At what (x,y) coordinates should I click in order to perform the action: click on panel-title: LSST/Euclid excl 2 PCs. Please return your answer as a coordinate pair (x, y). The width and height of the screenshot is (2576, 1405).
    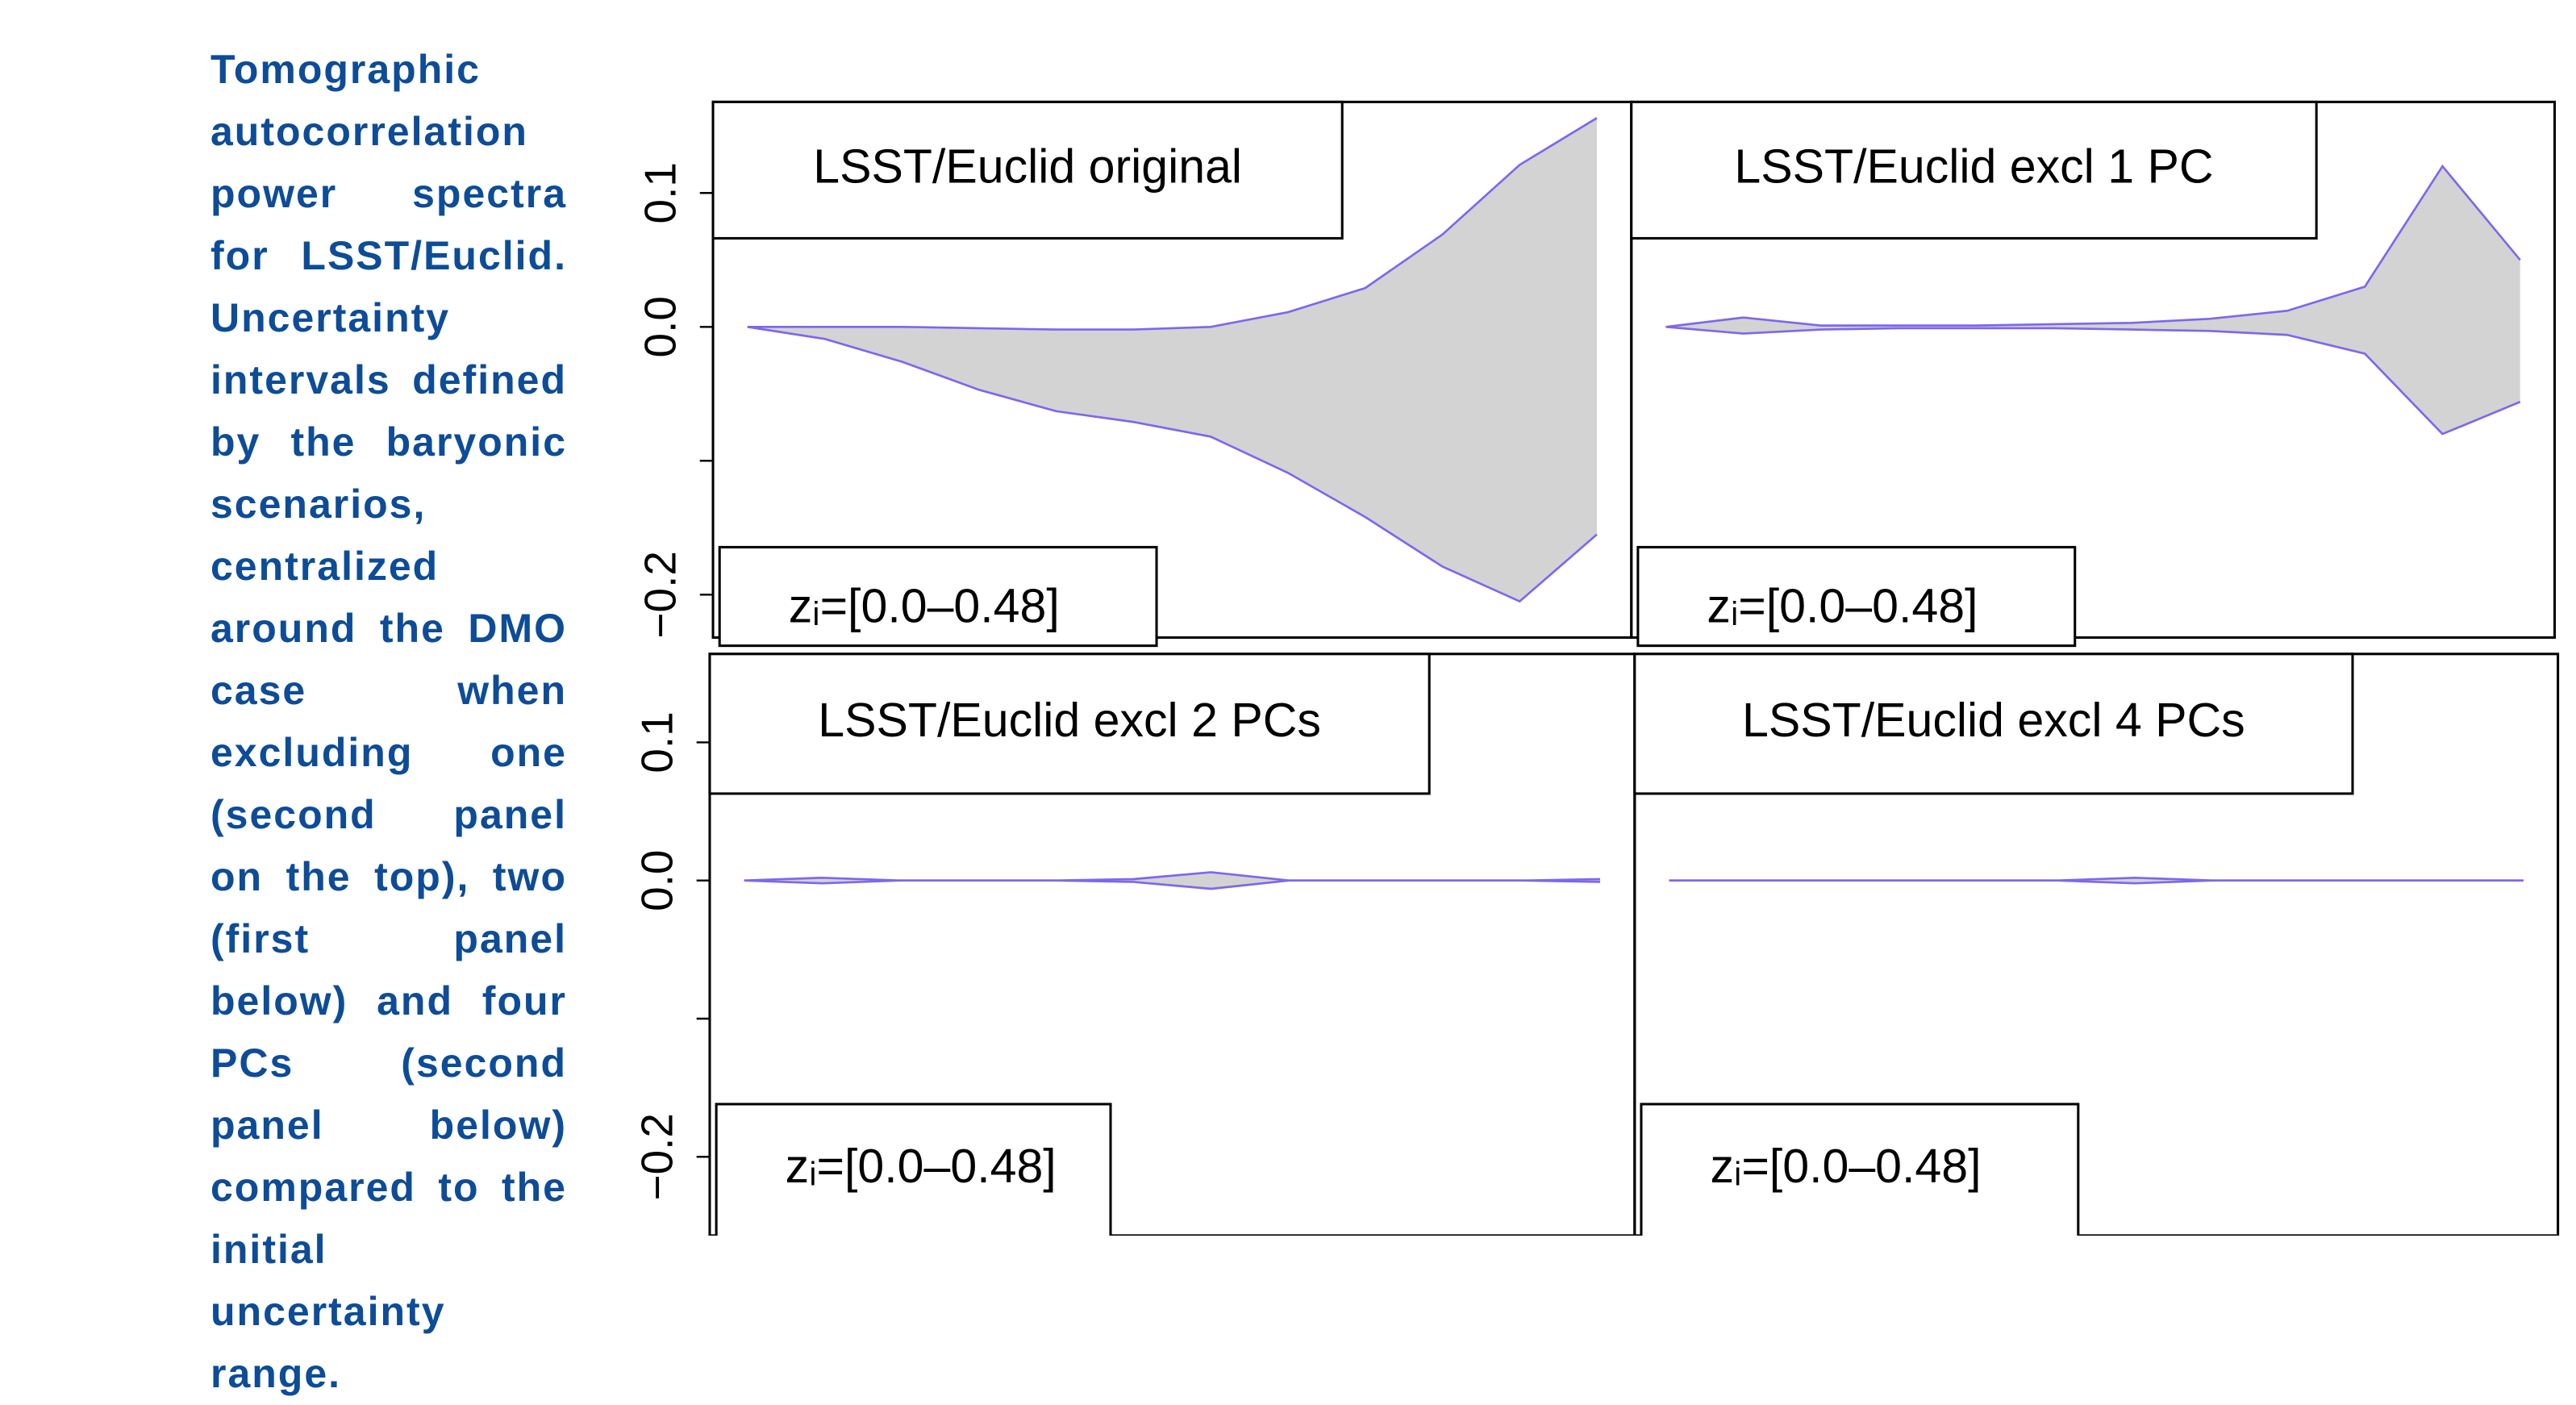
    Looking at the image, I should click on (1069, 721).